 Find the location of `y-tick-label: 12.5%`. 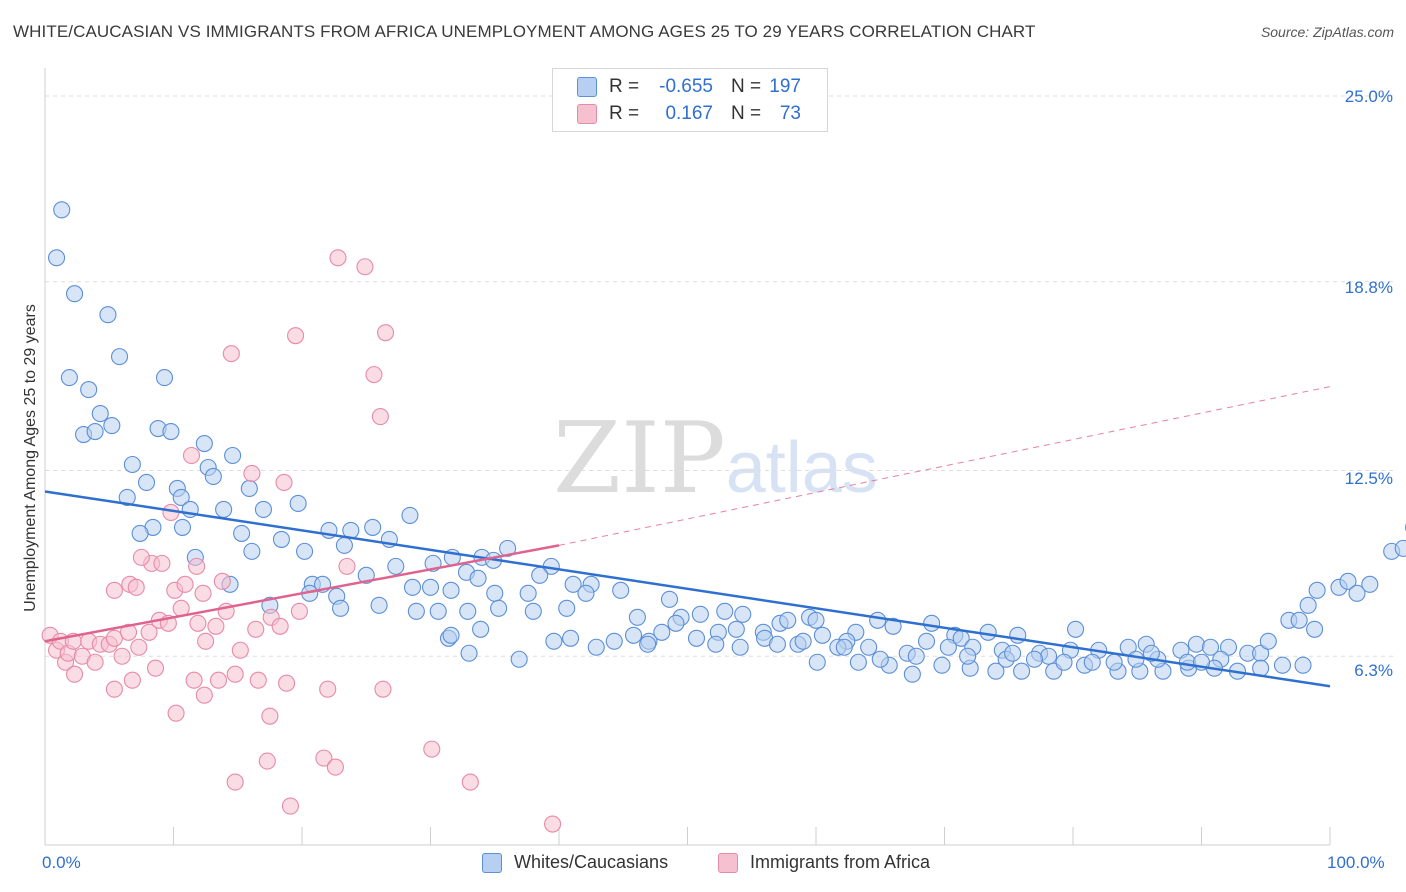

y-tick-label: 12.5% is located at coordinates (1368, 478).